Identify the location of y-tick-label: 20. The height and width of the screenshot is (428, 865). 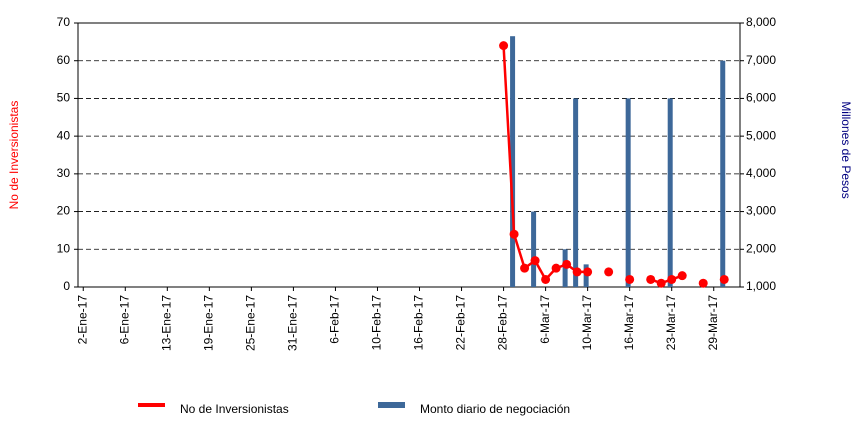
(64, 211).